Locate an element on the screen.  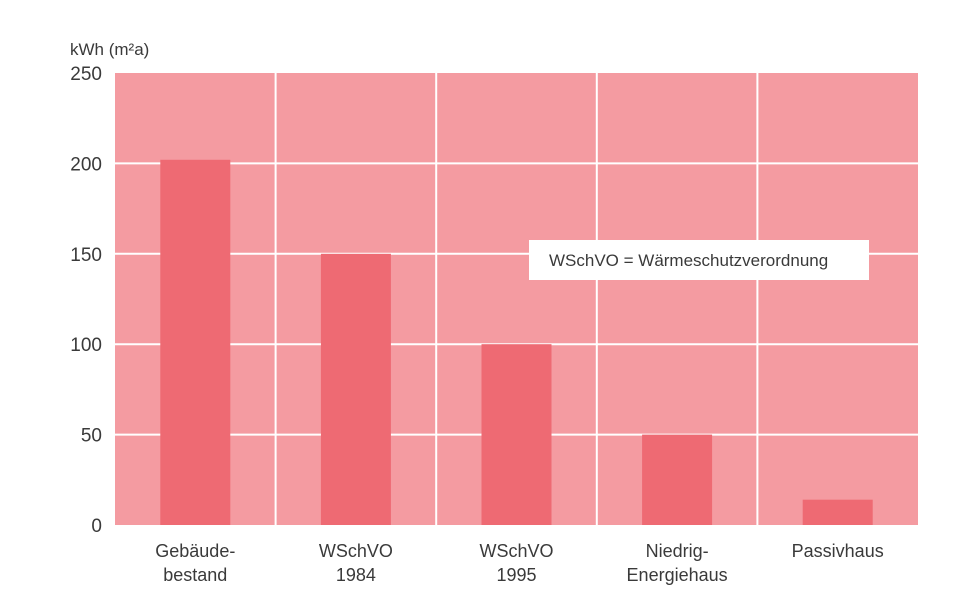
x-category-label-line: Energiehaus is located at coordinates (677, 575).